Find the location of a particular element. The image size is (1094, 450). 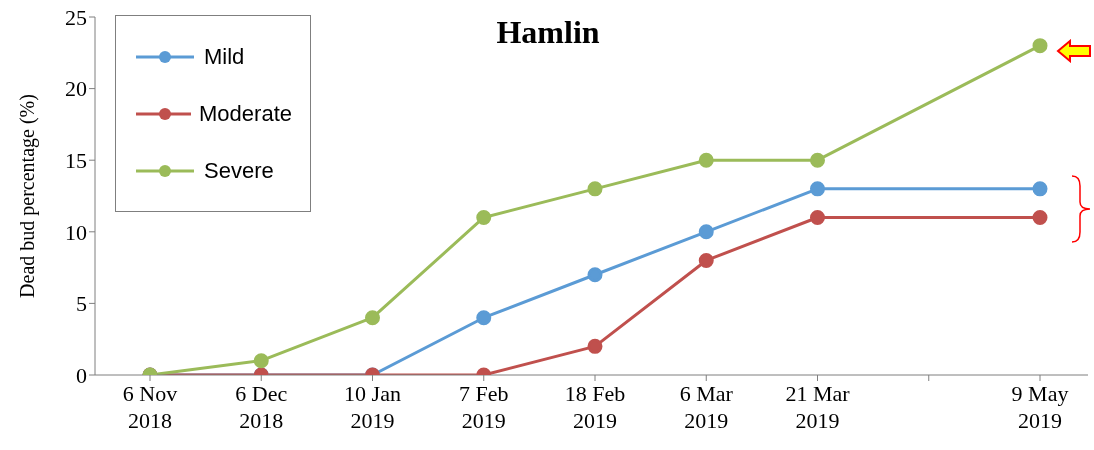

legend-label: Mild is located at coordinates (224, 56).